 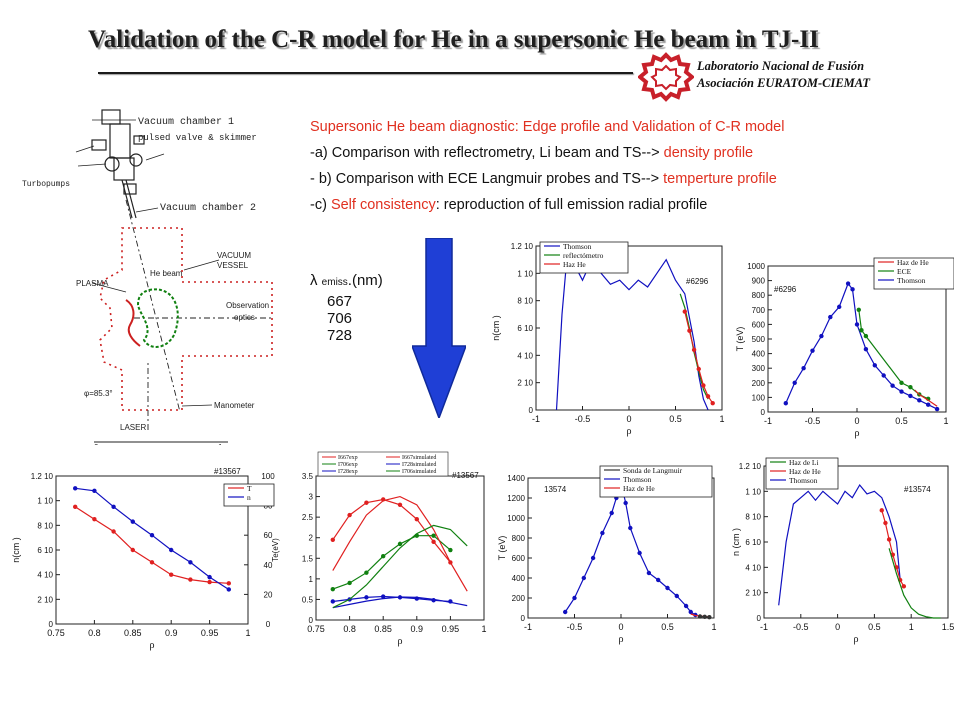 I want to click on y-tick-label: 800, so click(x=519, y=538).